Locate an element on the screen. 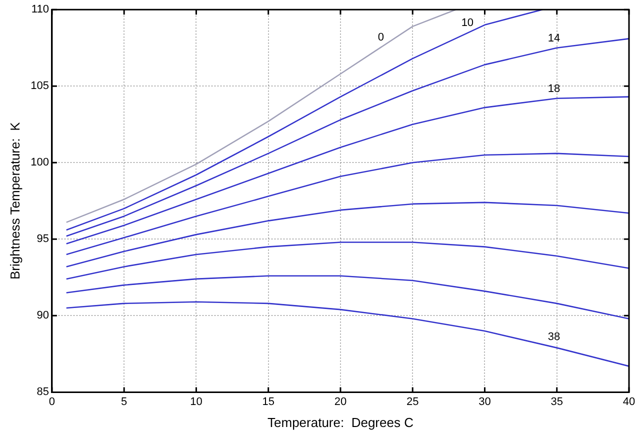 The height and width of the screenshot is (437, 641). x-tick-label: 30 is located at coordinates (484, 402).